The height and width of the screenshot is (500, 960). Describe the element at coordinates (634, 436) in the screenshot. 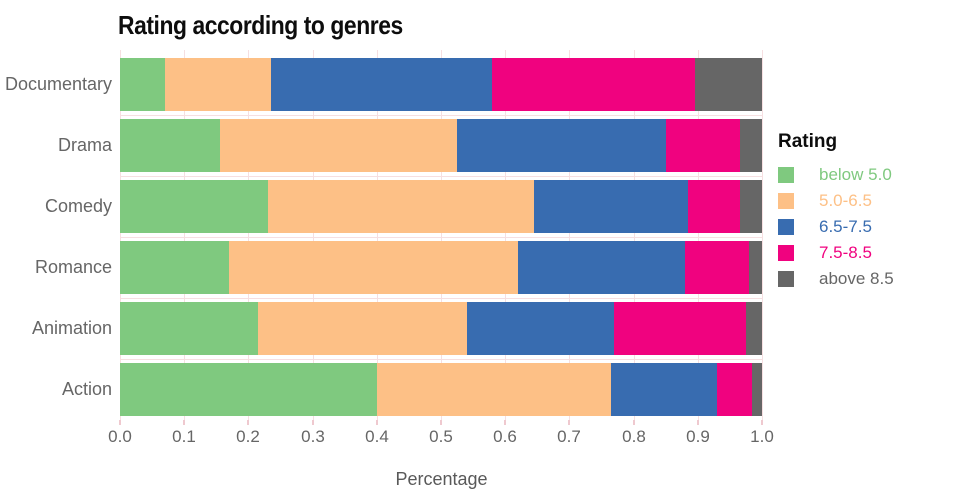

I see `x-axis-tick-label: 0.8` at that location.